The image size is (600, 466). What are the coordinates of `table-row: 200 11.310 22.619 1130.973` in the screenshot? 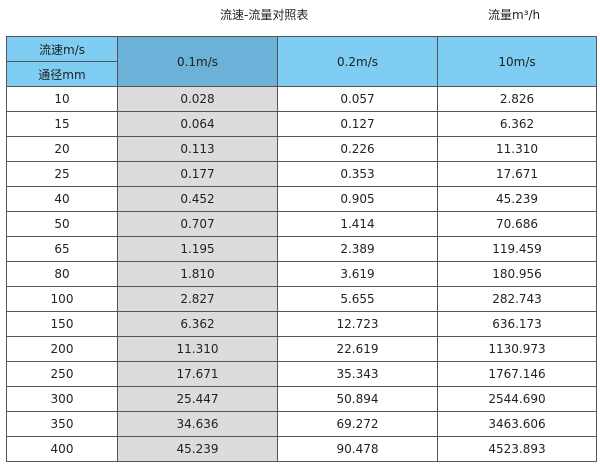 It's located at (301, 349).